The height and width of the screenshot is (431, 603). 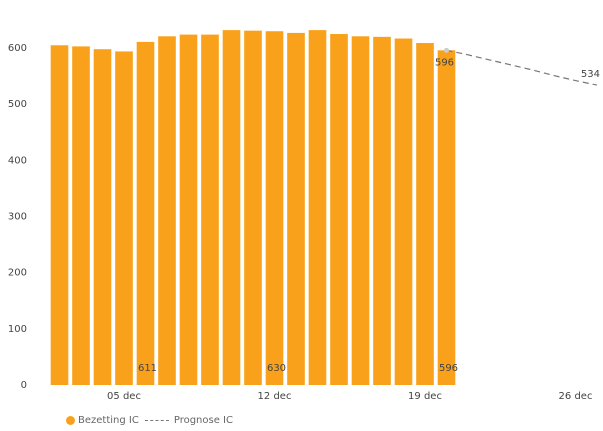 I want to click on x-tick-label: 26 dec, so click(x=576, y=396).